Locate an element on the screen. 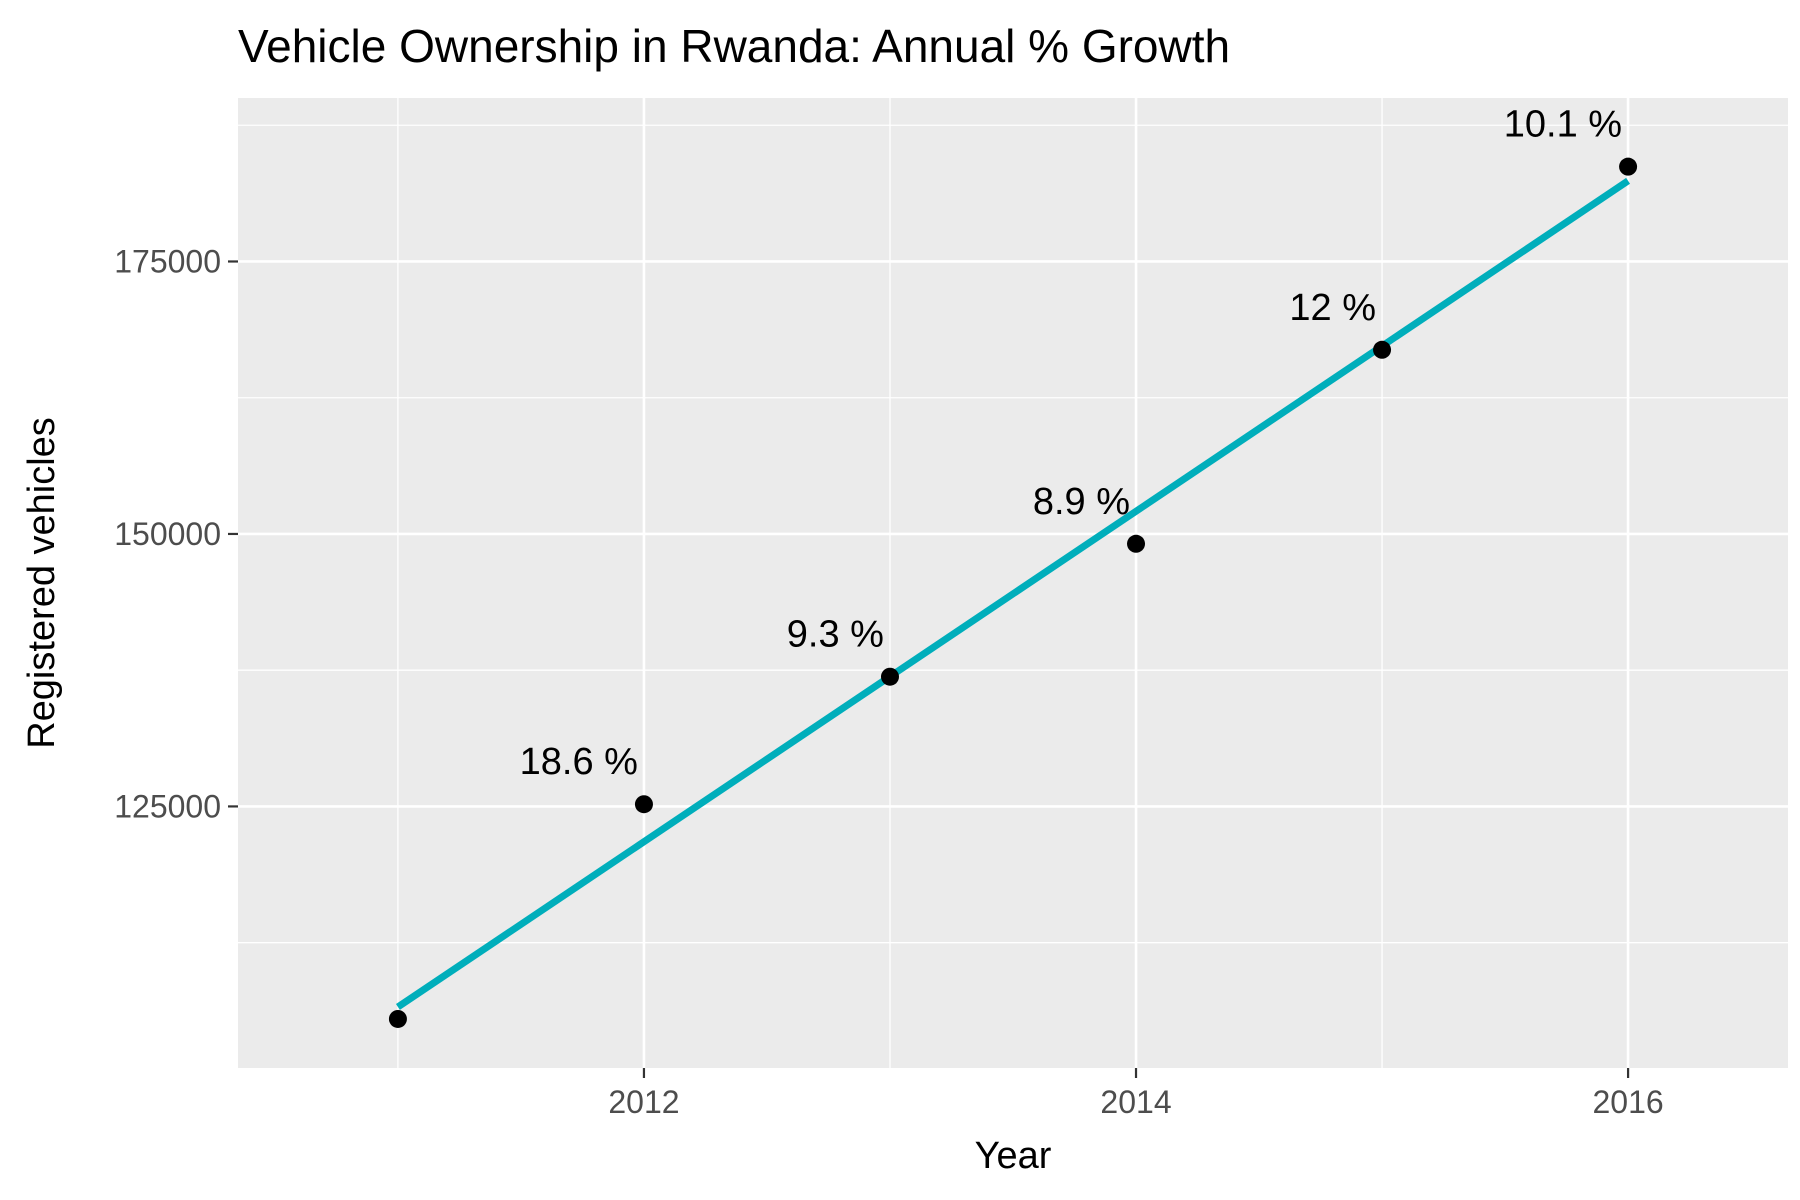 This screenshot has width=1800, height=1200. y-tick-label: 150000 is located at coordinates (167, 534).